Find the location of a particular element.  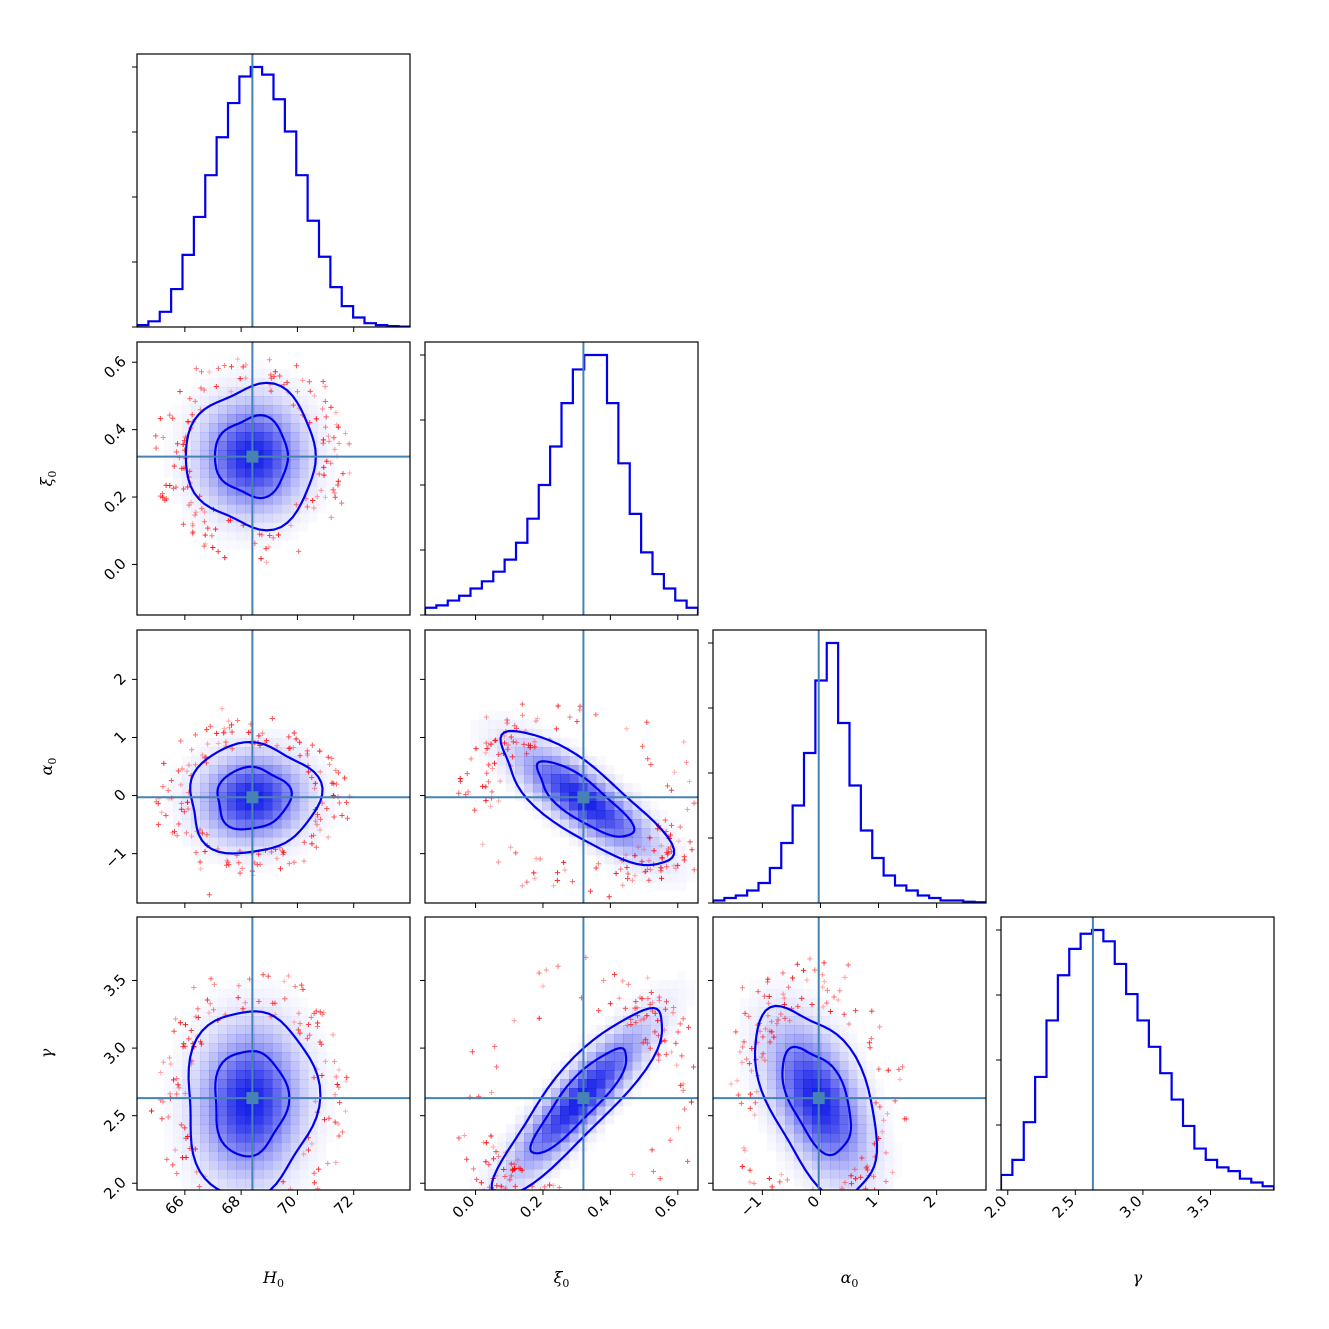

x-tick-label: −1 is located at coordinates (751, 1206).